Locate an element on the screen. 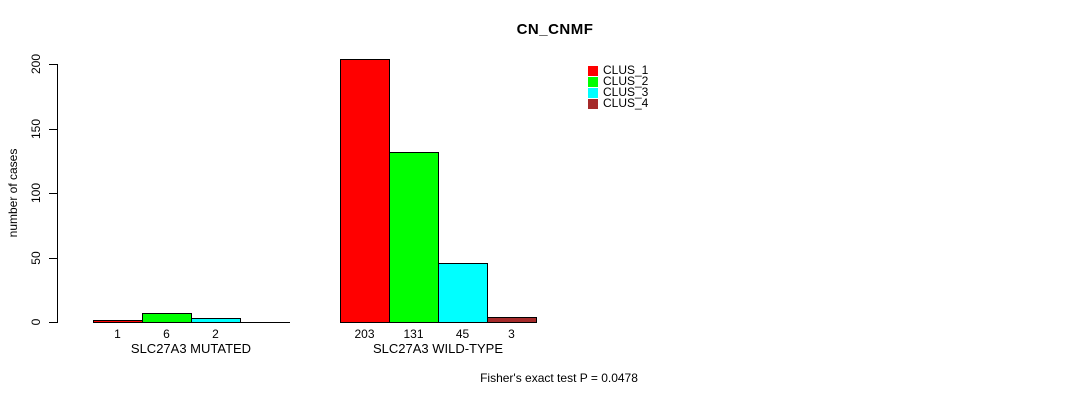  bar-value-label: 6 is located at coordinates (166, 334).